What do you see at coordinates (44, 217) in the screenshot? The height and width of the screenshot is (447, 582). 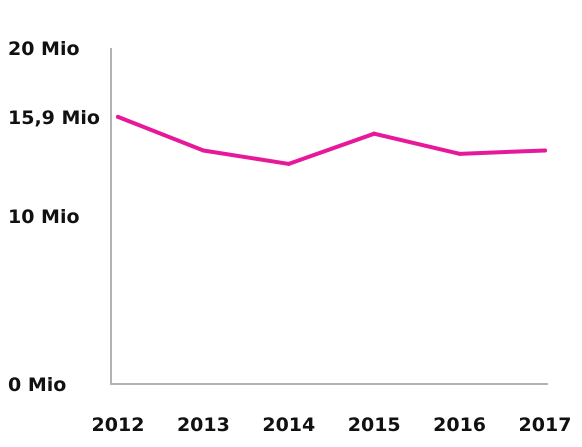 I see `y-tick-label: 10 Mio` at bounding box center [44, 217].